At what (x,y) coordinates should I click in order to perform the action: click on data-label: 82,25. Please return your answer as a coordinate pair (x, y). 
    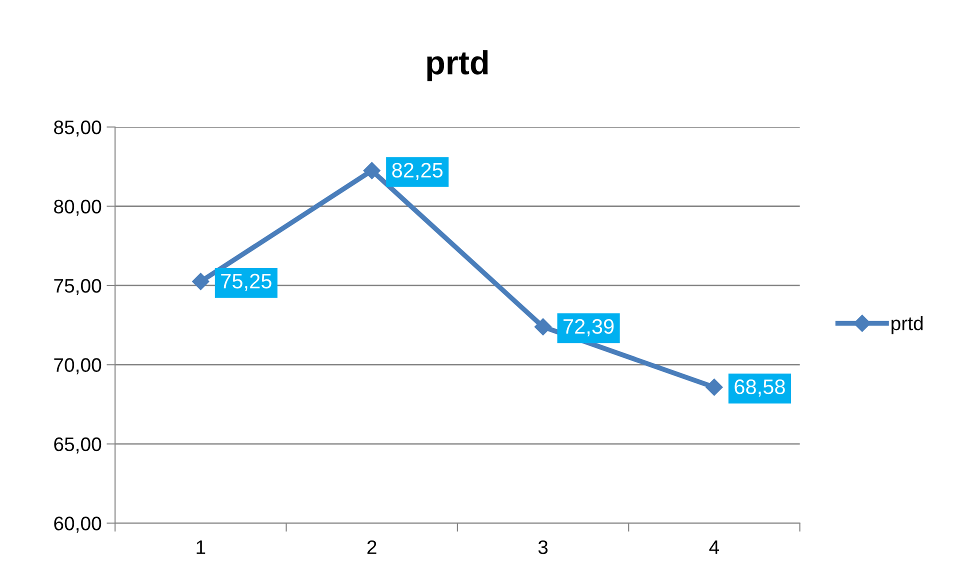
    Looking at the image, I should click on (417, 171).